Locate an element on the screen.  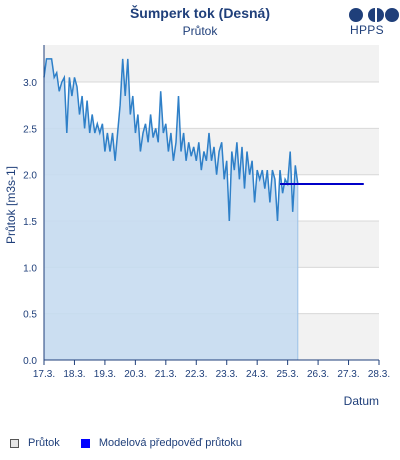
legend-item-forecast: Modelová předpověď průtoku is located at coordinates (161, 443).